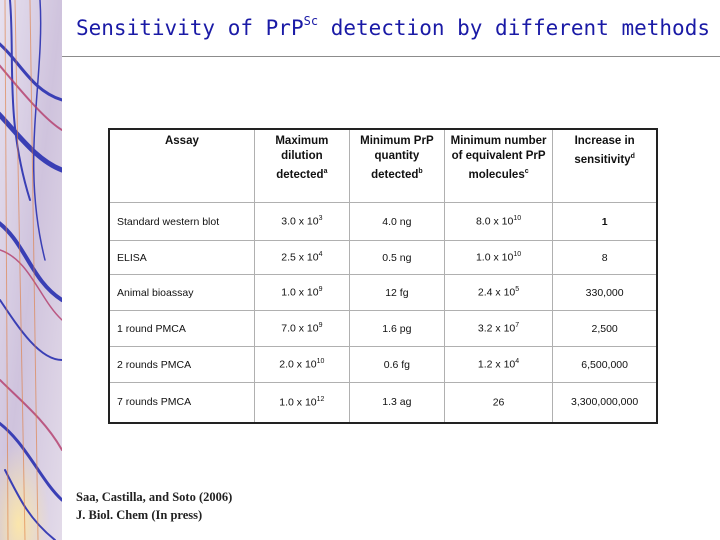 This screenshot has height=540, width=720. I want to click on title-suffix: detection by different methods, so click(514, 28).